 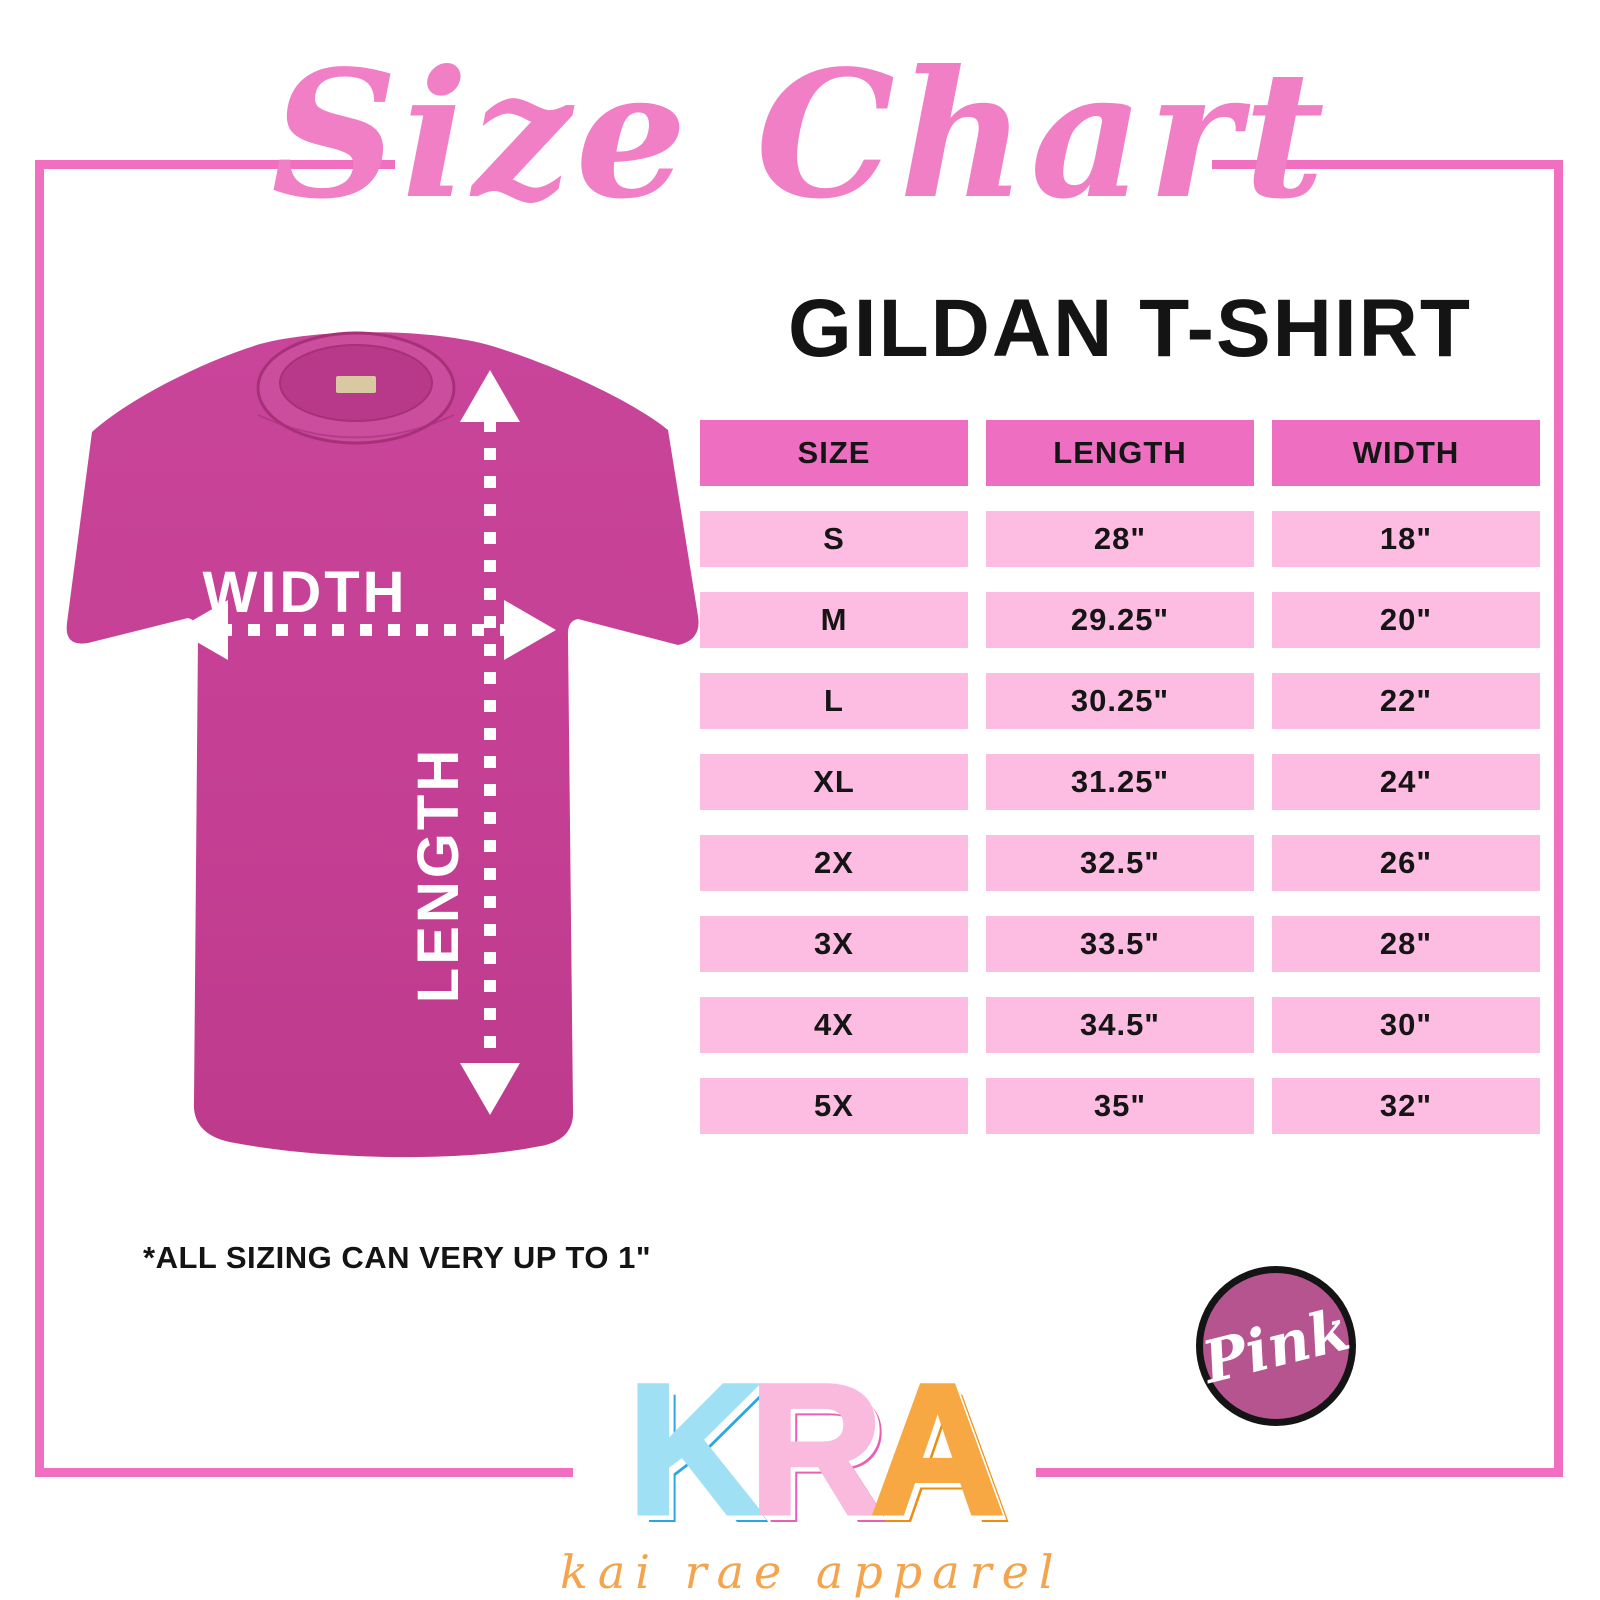 I want to click on frame-border-right, so click(x=1558, y=818).